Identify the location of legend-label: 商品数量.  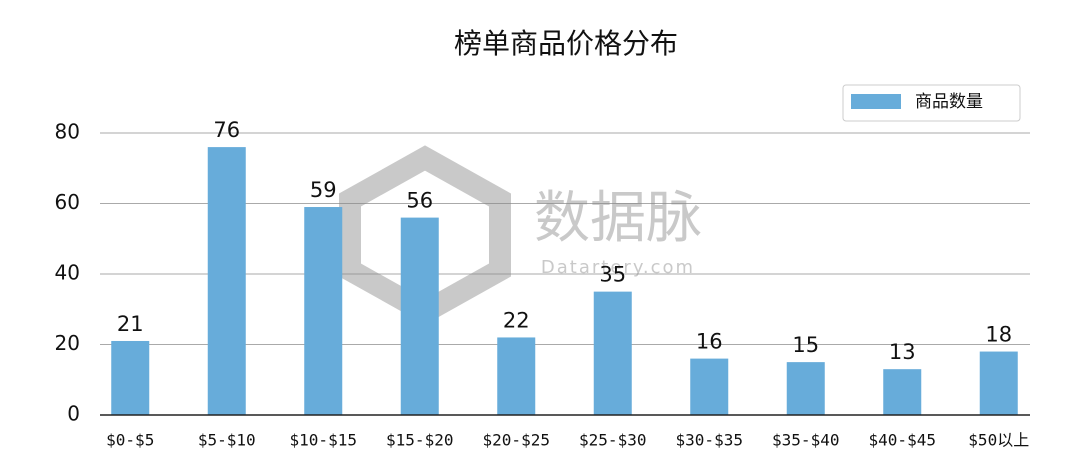
(949, 102).